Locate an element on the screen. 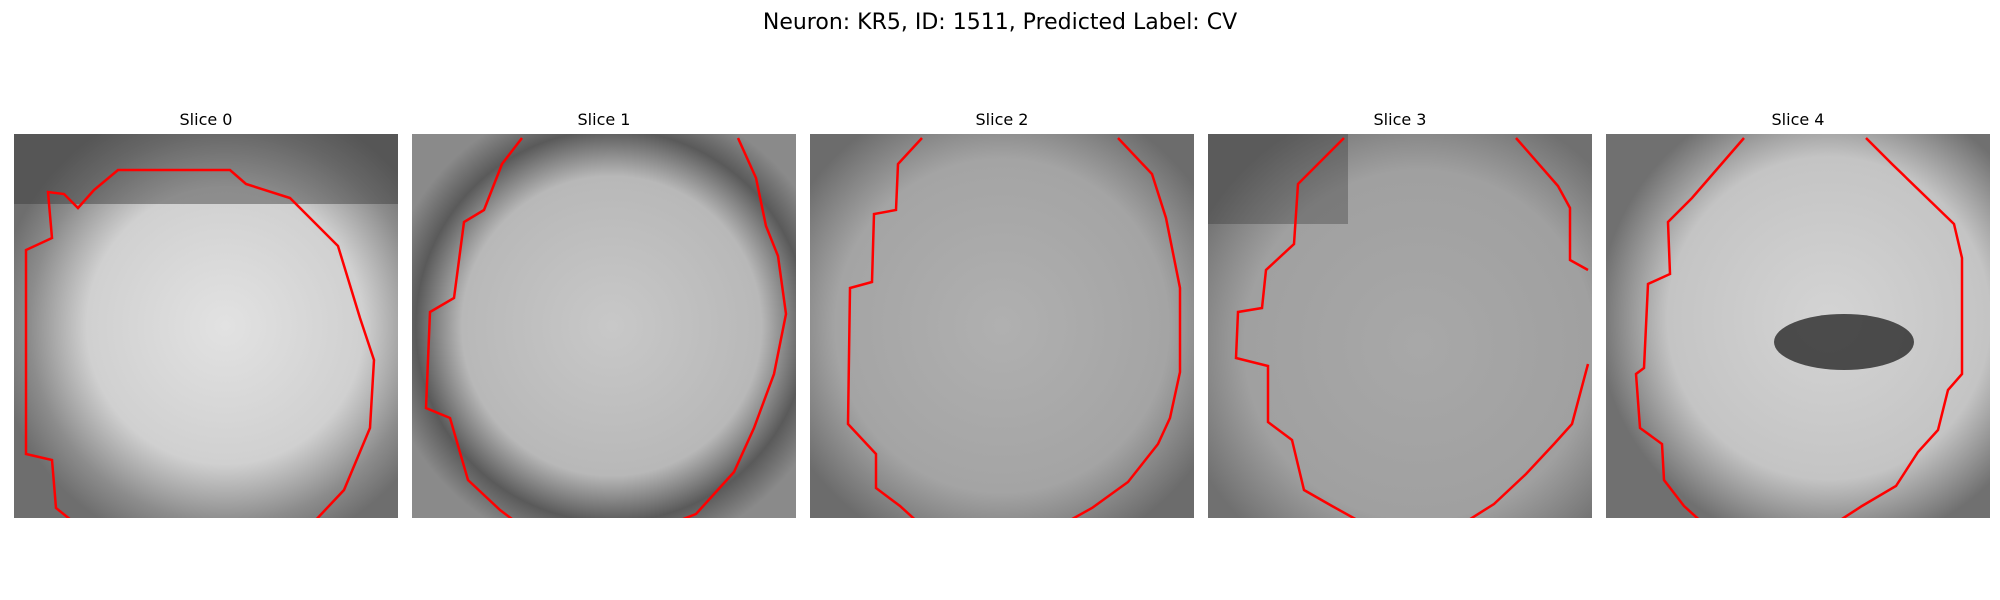  slice-title: Slice 4 is located at coordinates (1798, 119).